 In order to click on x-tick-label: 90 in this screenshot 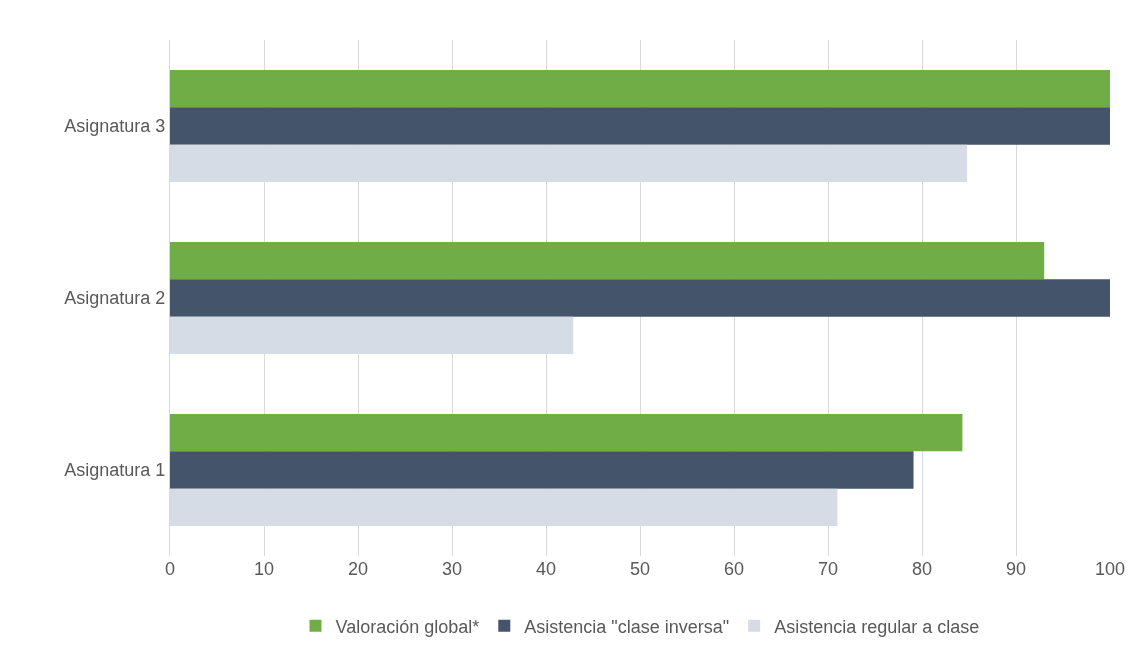, I will do `click(1016, 569)`.